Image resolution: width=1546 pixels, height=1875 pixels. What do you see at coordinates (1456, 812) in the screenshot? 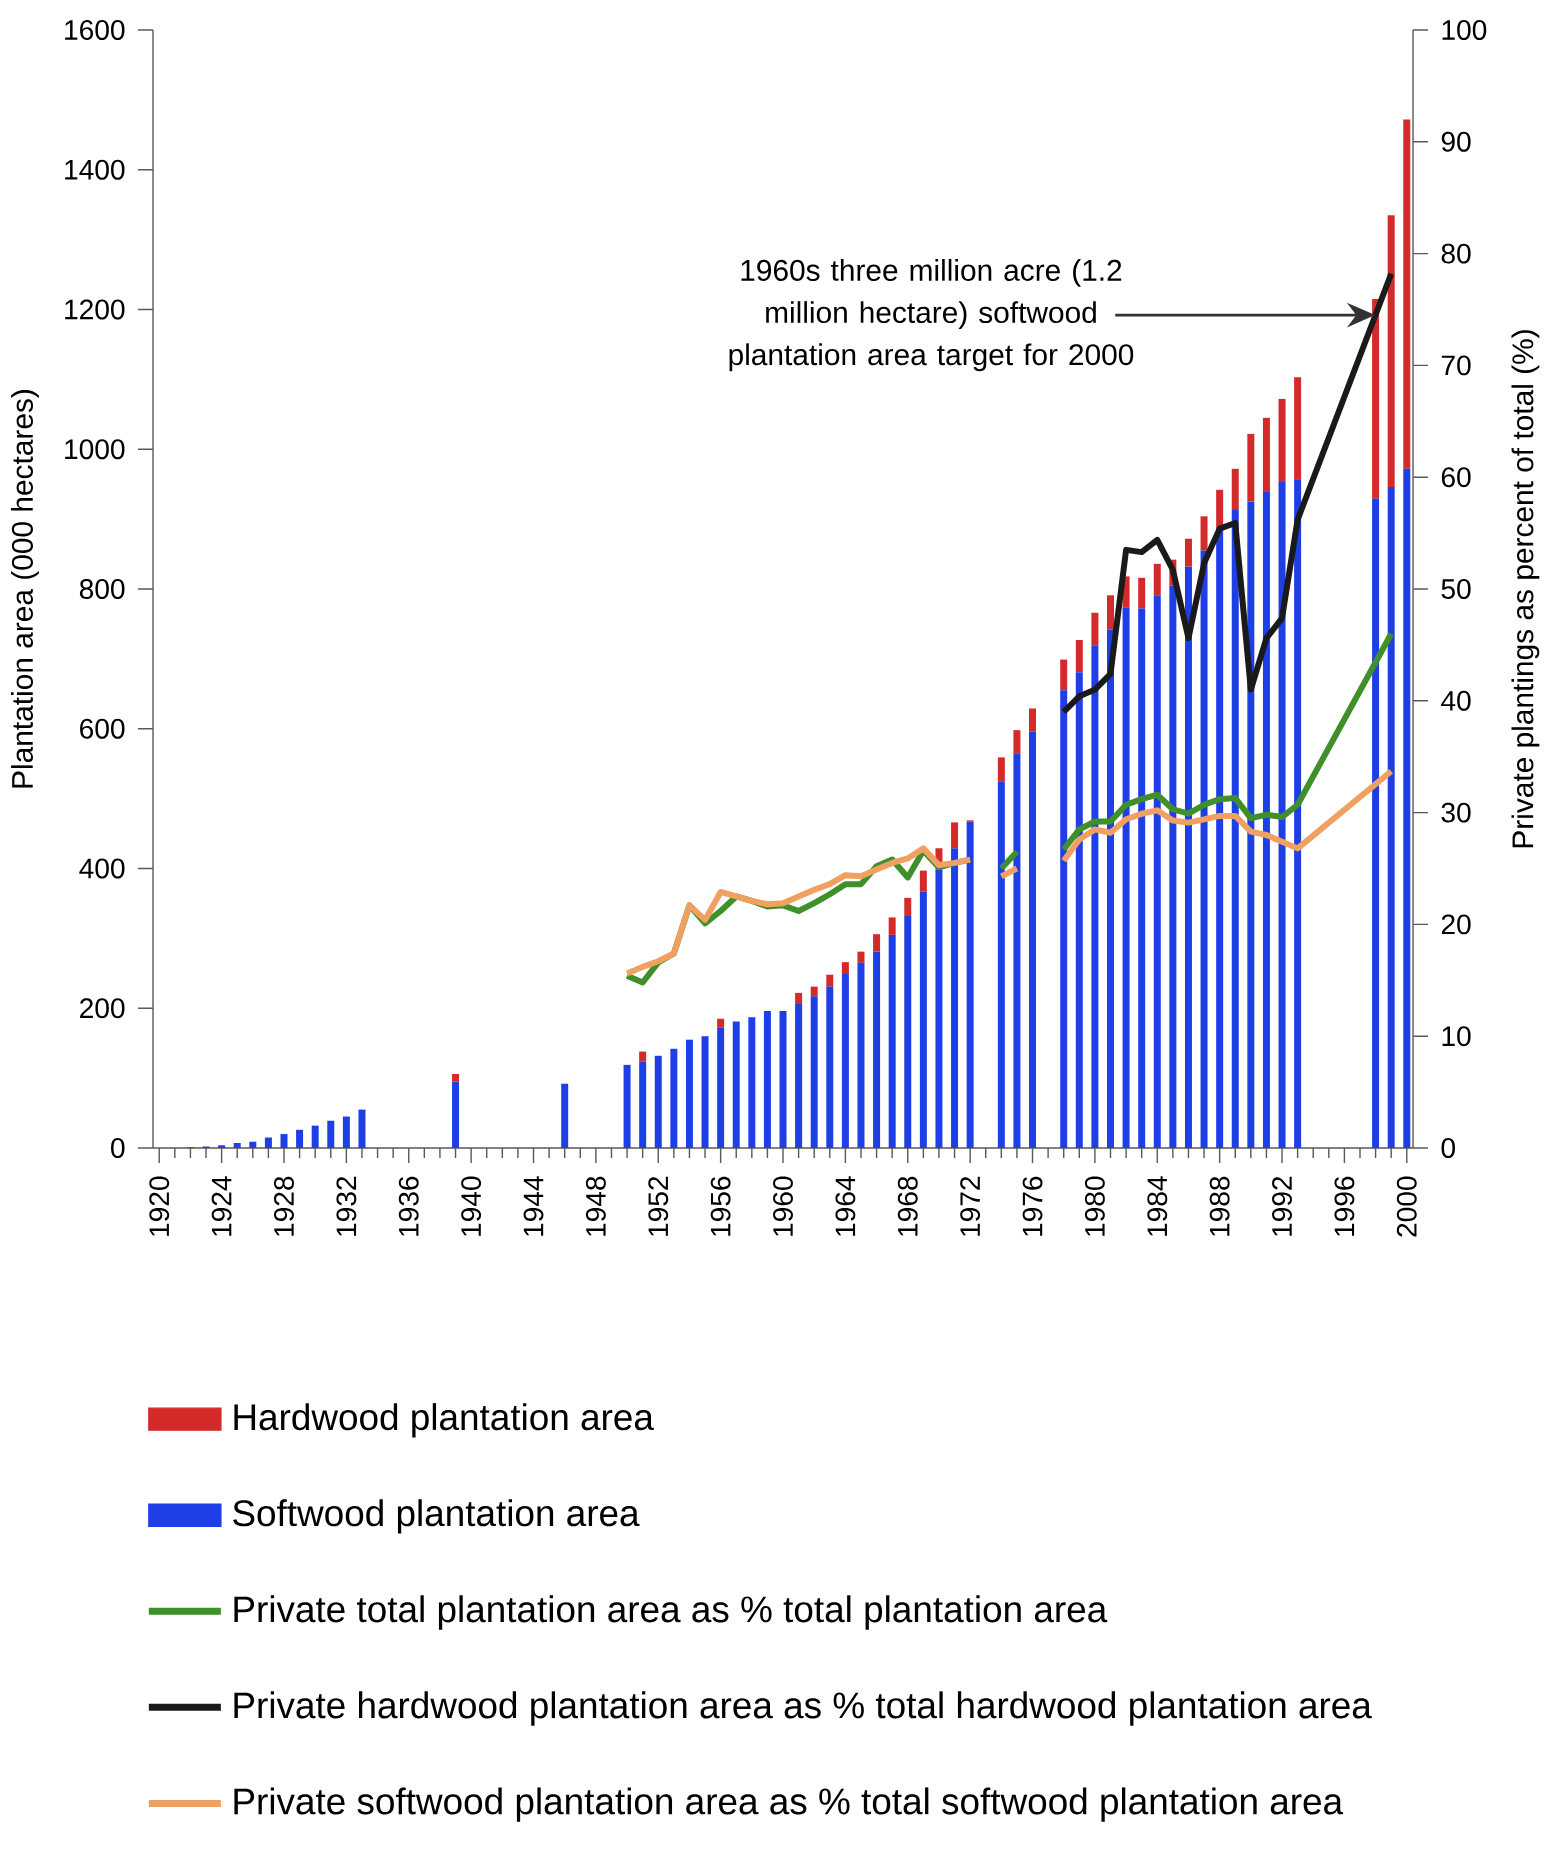
I see `y2-tick-label: 30` at bounding box center [1456, 812].